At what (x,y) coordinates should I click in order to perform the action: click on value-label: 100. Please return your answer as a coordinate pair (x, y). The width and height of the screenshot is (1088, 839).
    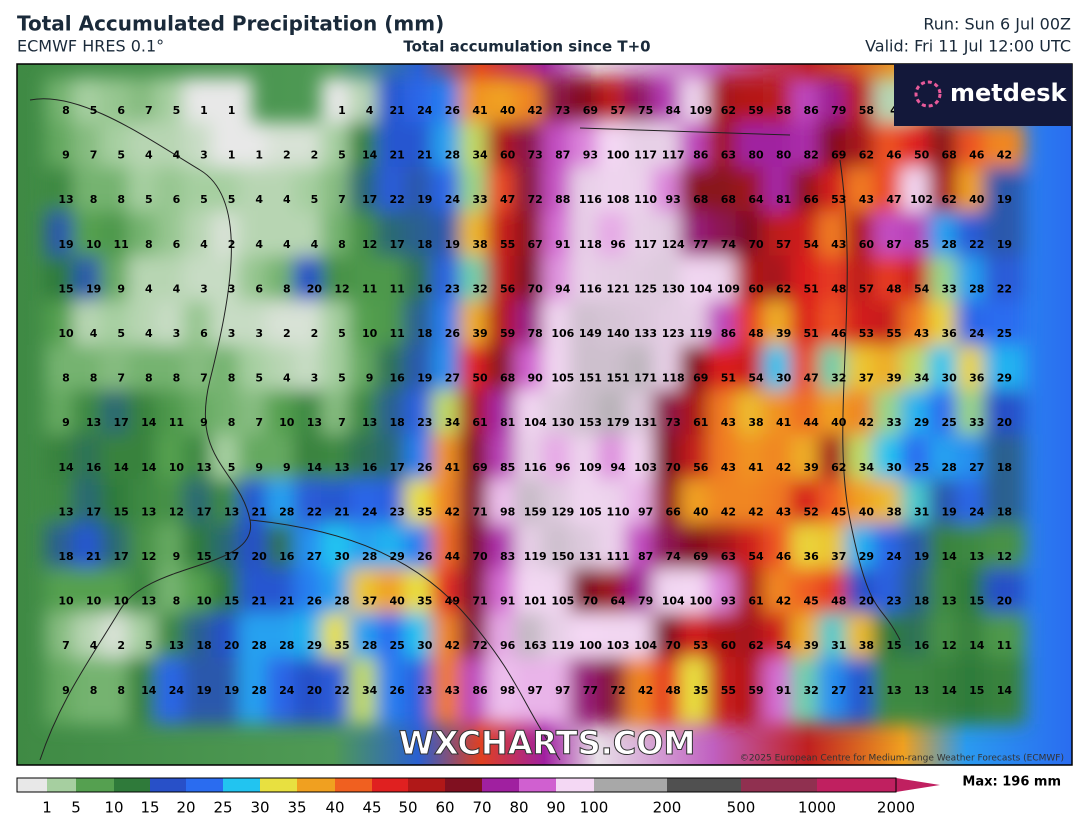
    Looking at the image, I should click on (700, 601).